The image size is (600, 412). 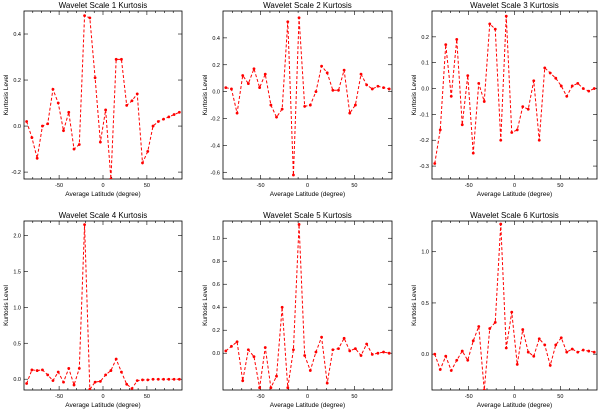 I want to click on y-tick-label: 0.2, so click(x=425, y=38).